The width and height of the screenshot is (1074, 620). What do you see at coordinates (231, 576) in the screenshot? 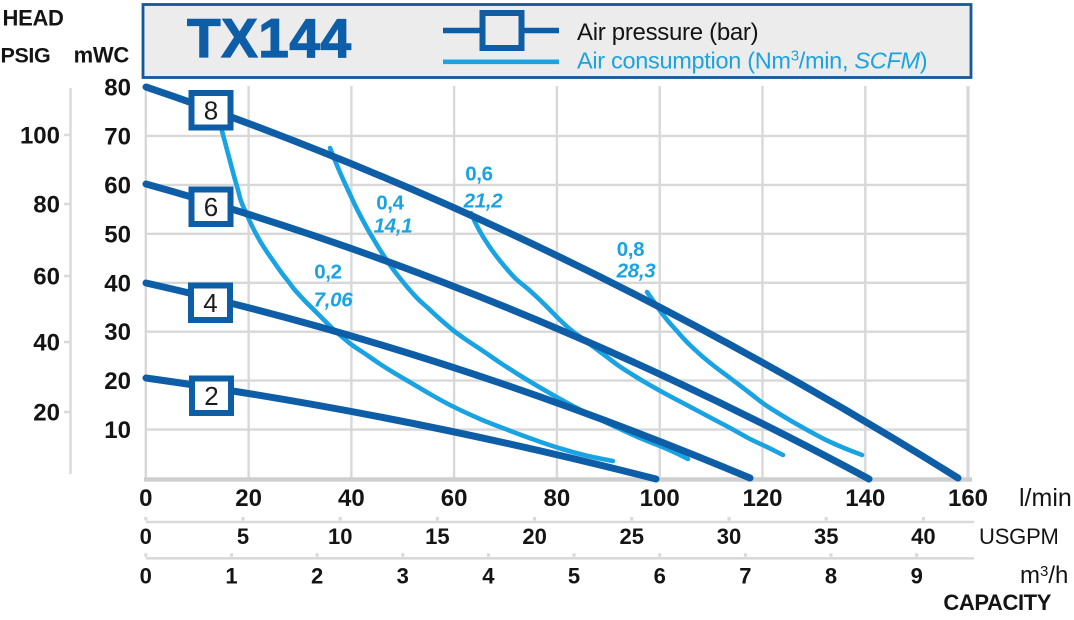
I see `svg-text: 1` at bounding box center [231, 576].